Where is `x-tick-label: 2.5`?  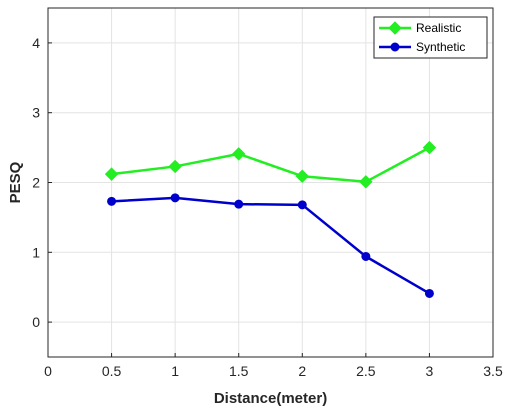 x-tick-label: 2.5 is located at coordinates (366, 371).